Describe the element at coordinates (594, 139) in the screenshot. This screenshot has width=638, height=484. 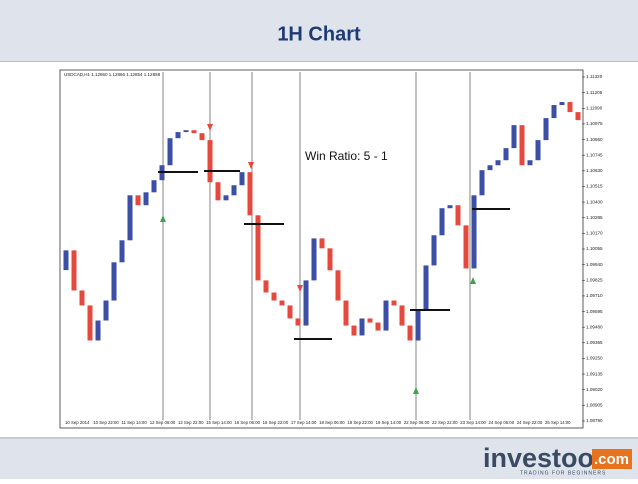
I see `y-tick-label: 1.10860` at that location.